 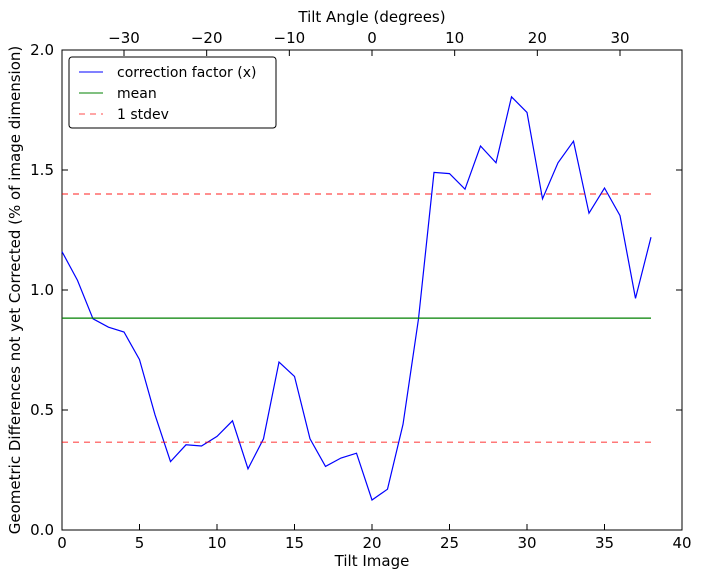 I want to click on x-axis-ticks: 0 5 10 15 20 25 30 35 40, so click(x=374, y=538).